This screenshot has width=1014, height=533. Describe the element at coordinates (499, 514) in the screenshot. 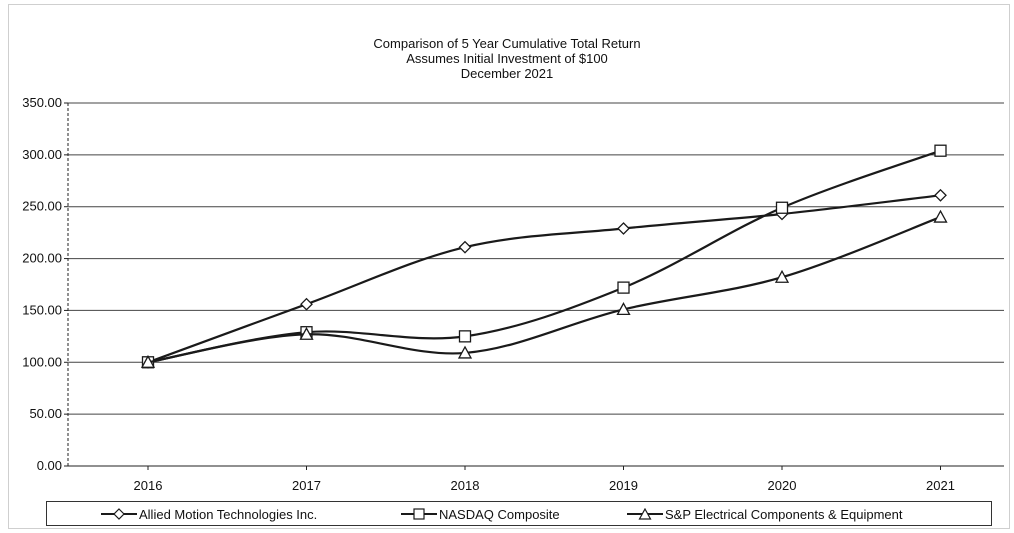

I see `legend-label-nasdaq: NASDAQ Composite` at that location.